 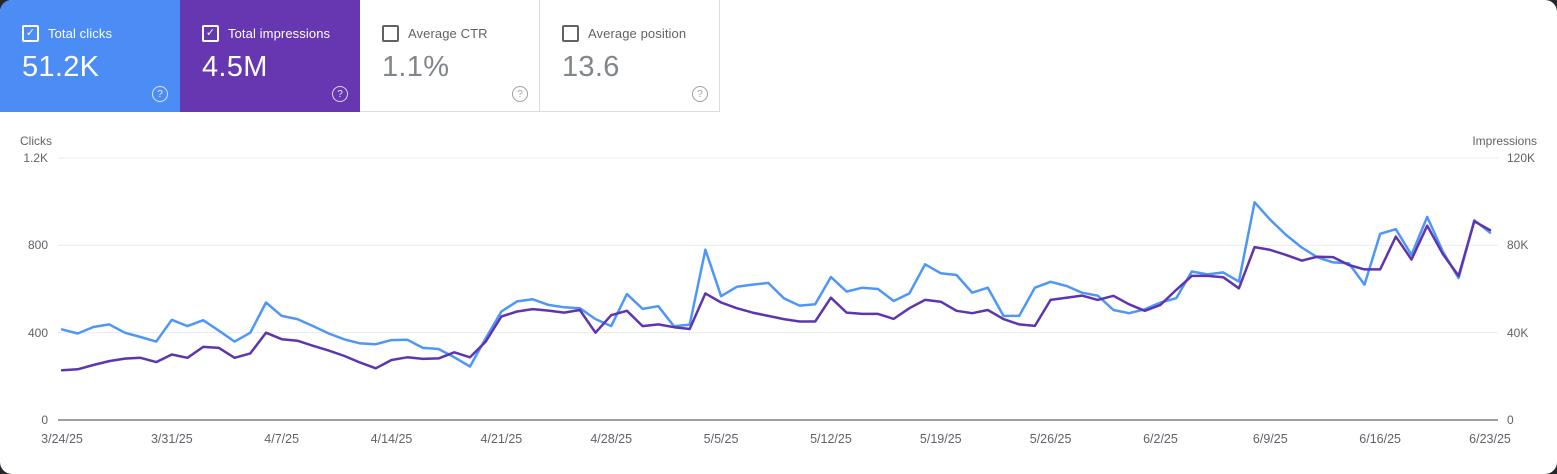 I want to click on x-axis-tick: 3/31/25, so click(x=171, y=439).